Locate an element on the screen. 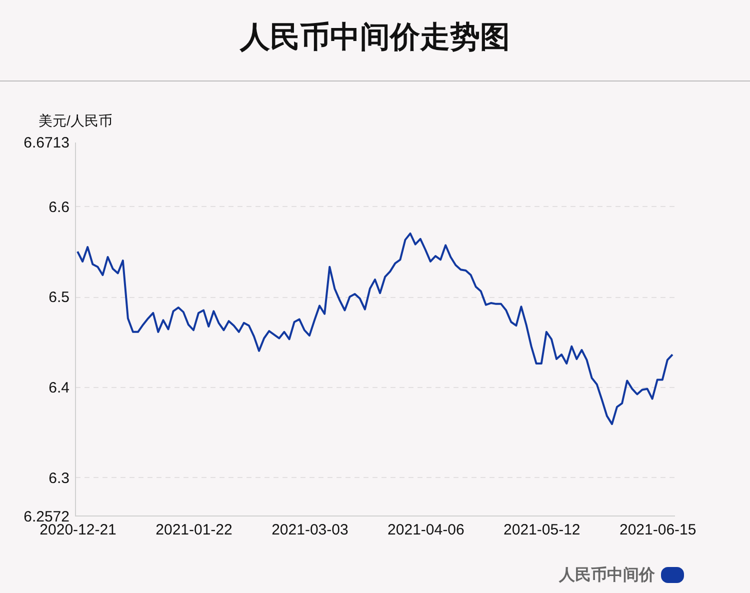  x-tick-label: 2021-06-15 is located at coordinates (657, 530).